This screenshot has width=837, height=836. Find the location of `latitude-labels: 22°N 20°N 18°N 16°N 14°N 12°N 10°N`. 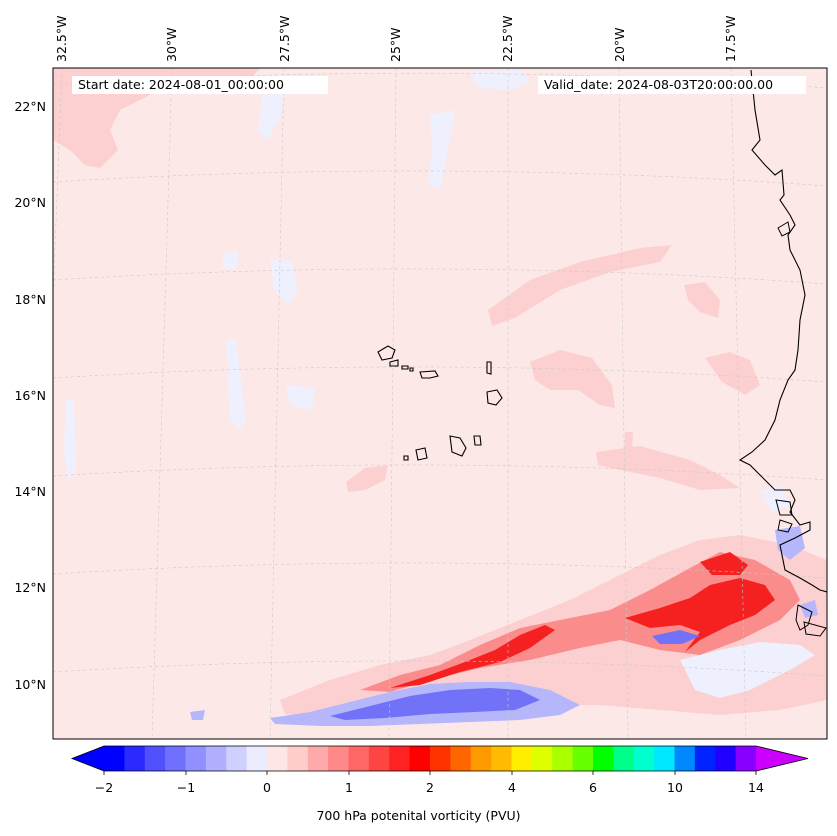

latitude-labels: 22°N 20°N 18°N 16°N 14°N 12°N 10°N is located at coordinates (30, 395).